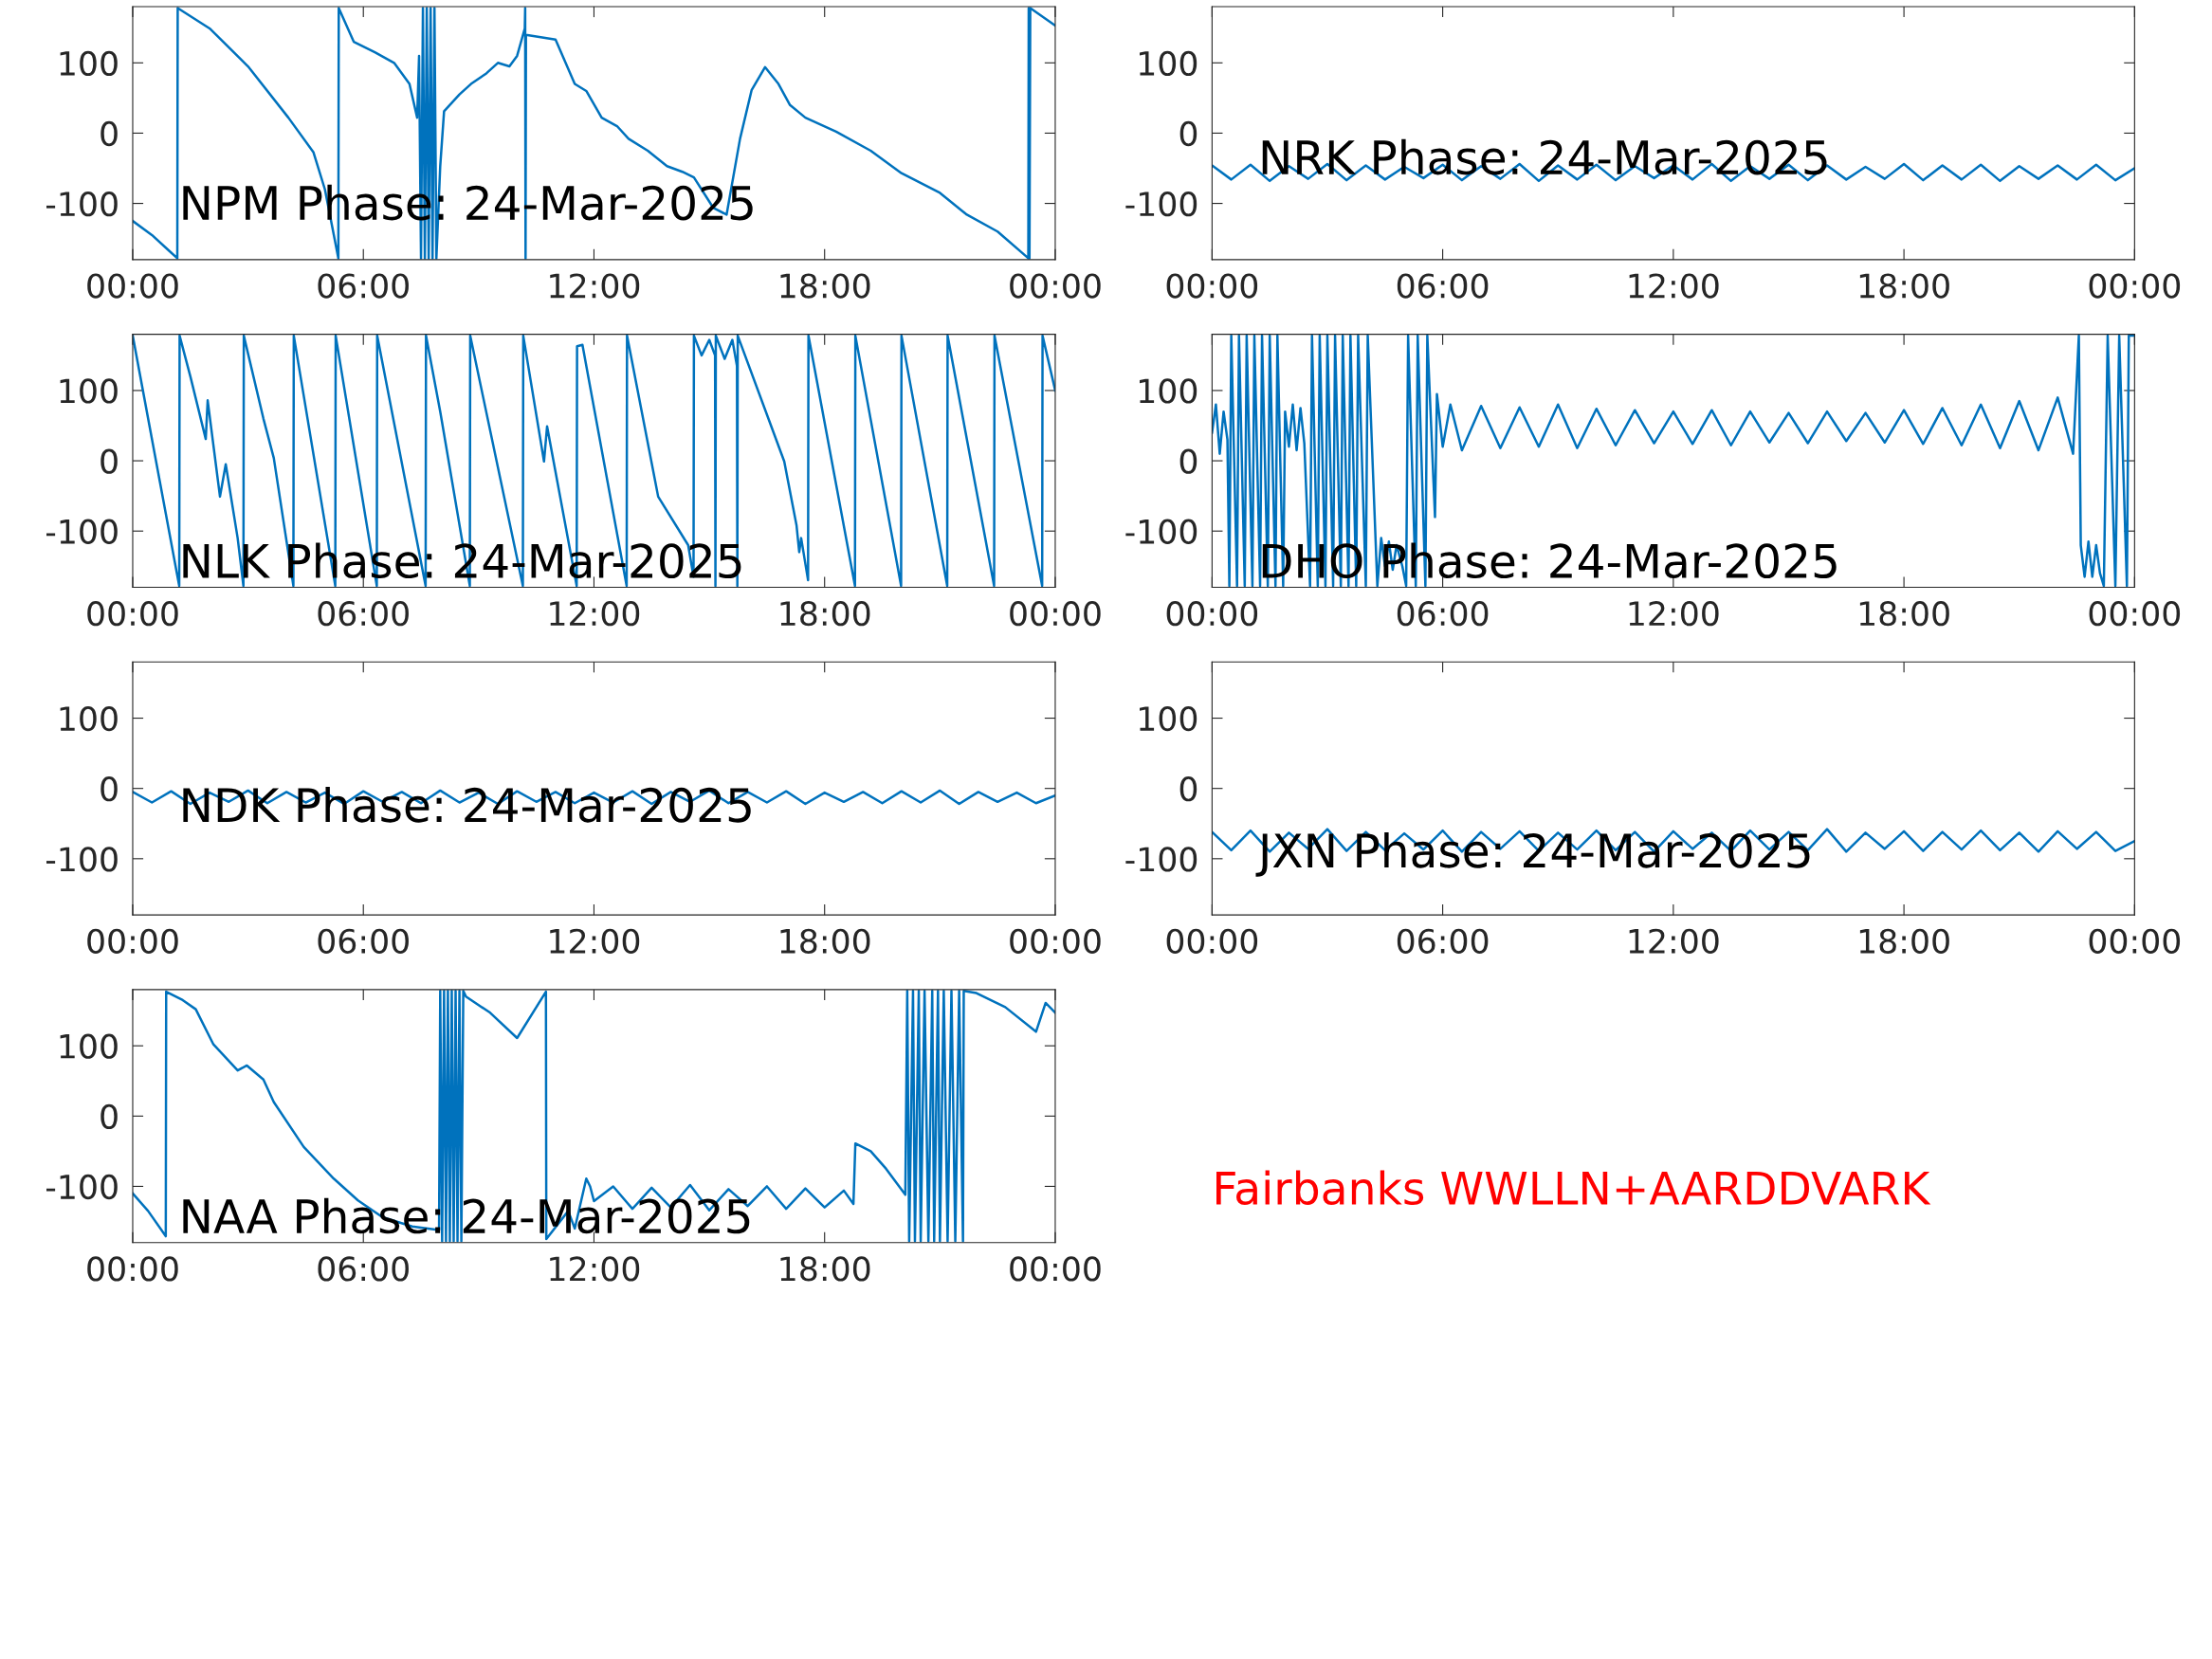 The image size is (2212, 1659). Describe the element at coordinates (1573, 1188) in the screenshot. I see `text: Fairbanks WWLLN+AARDDVARK` at that location.